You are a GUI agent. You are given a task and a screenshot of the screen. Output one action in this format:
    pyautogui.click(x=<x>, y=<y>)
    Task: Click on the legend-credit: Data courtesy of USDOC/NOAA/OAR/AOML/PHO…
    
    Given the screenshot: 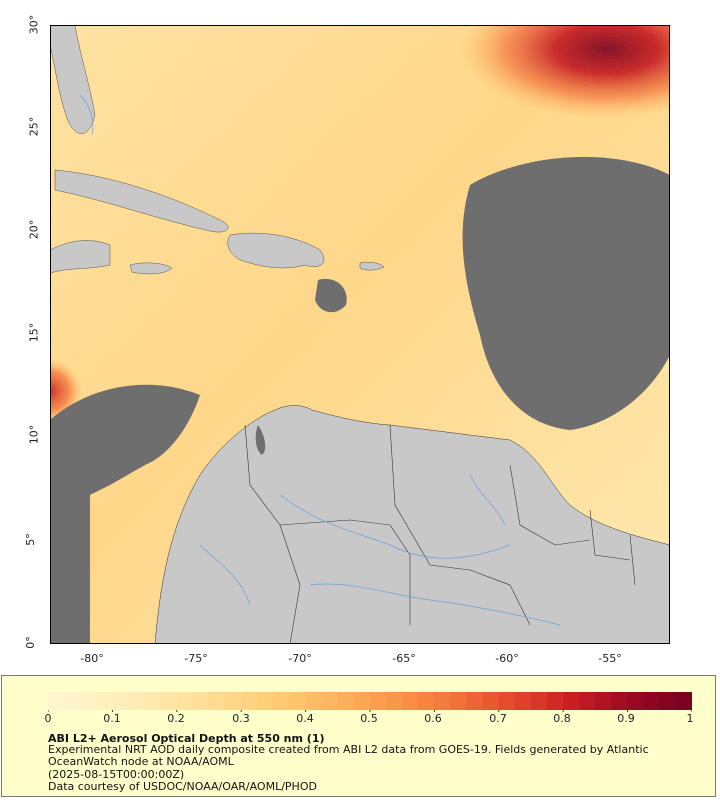 What is the action you would take?
    pyautogui.click(x=182, y=786)
    